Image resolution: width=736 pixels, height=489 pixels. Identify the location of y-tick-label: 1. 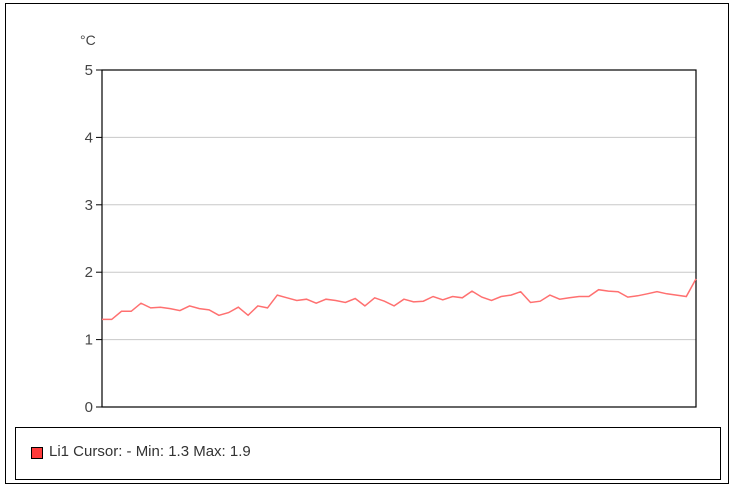
(89, 340).